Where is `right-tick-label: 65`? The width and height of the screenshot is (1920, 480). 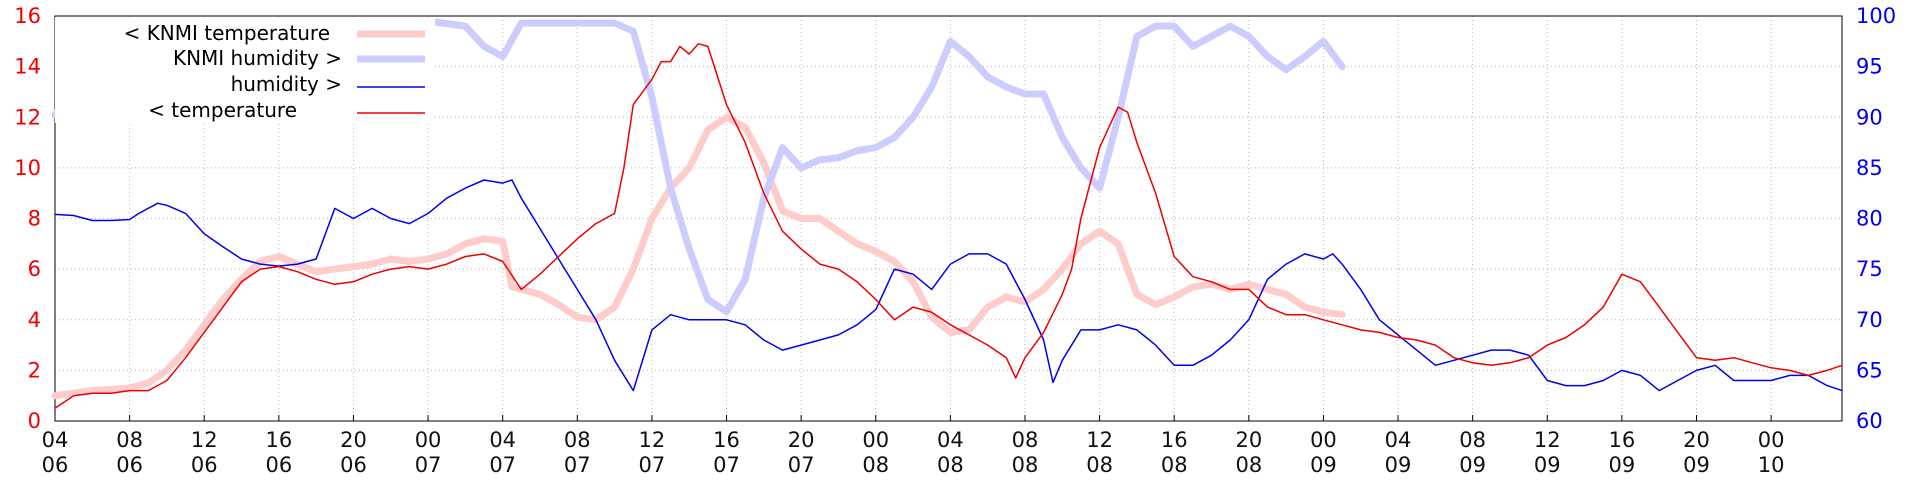
right-tick-label: 65 is located at coordinates (1869, 370).